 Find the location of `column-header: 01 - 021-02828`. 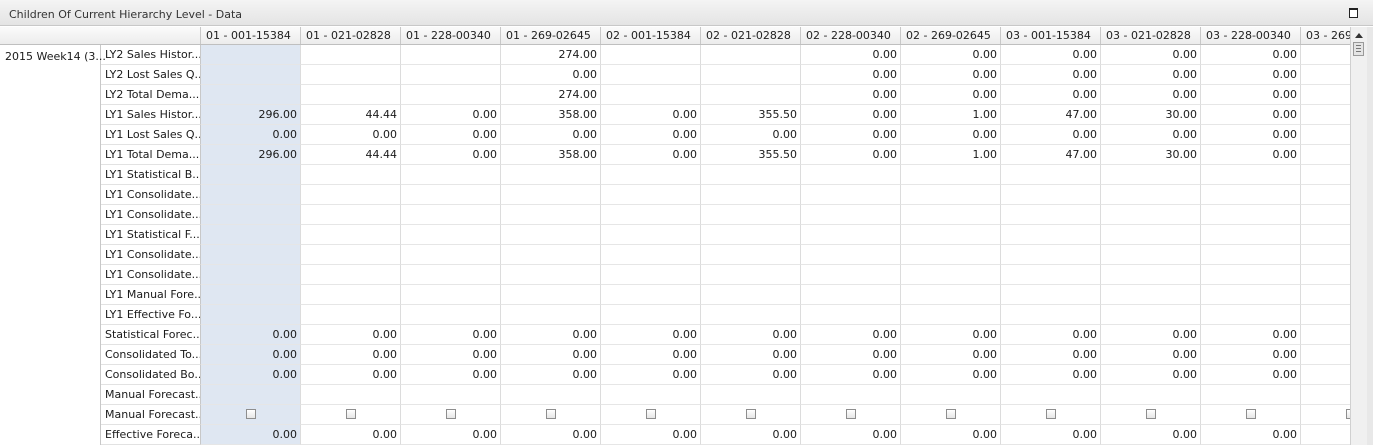

column-header: 01 - 021-02828 is located at coordinates (351, 35).